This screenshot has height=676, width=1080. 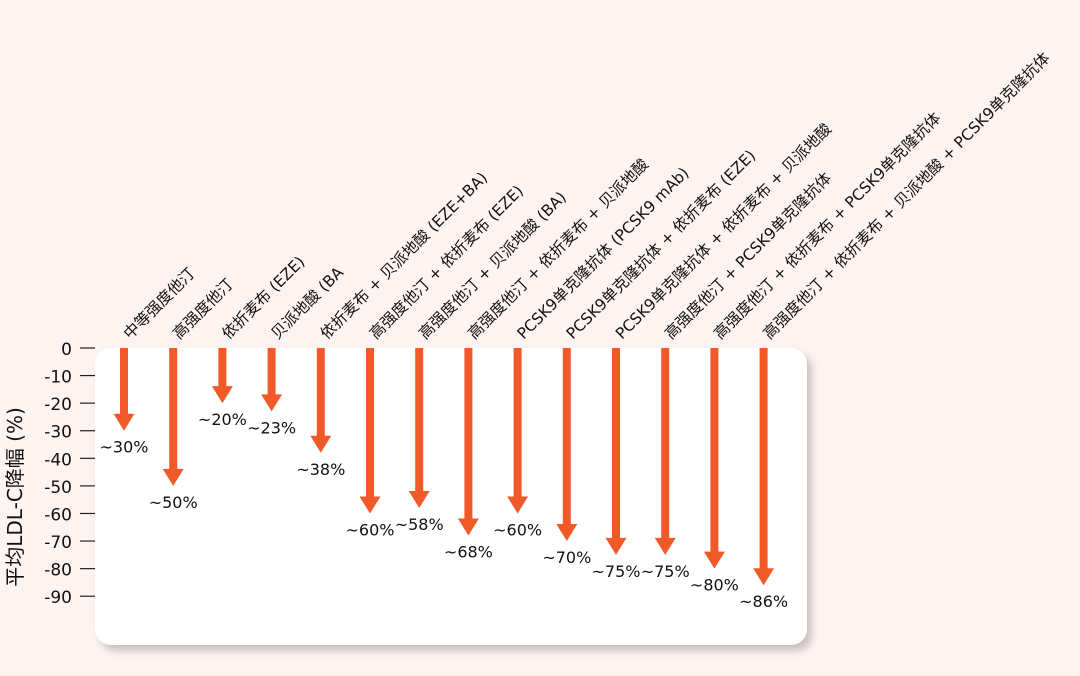 I want to click on data-label: ~50%, so click(x=173, y=502).